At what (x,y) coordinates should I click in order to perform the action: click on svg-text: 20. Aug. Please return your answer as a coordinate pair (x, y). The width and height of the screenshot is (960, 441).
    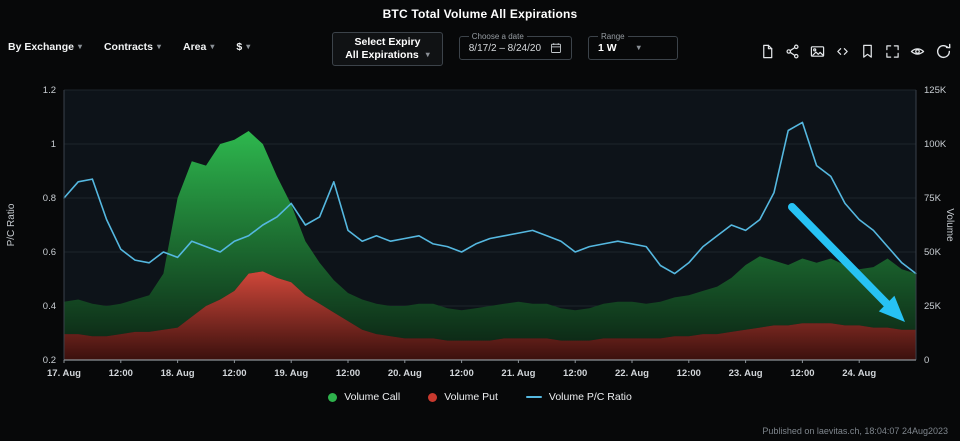
    Looking at the image, I should click on (405, 373).